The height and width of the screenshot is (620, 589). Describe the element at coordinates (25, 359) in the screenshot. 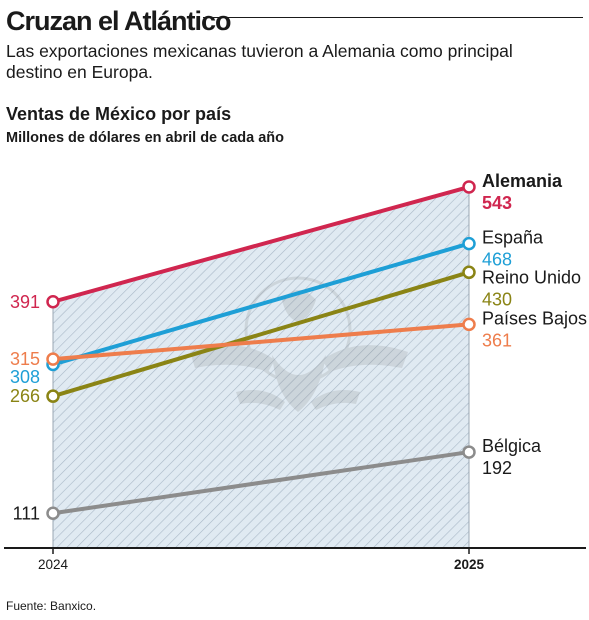

I see `start-value-label: 315` at that location.